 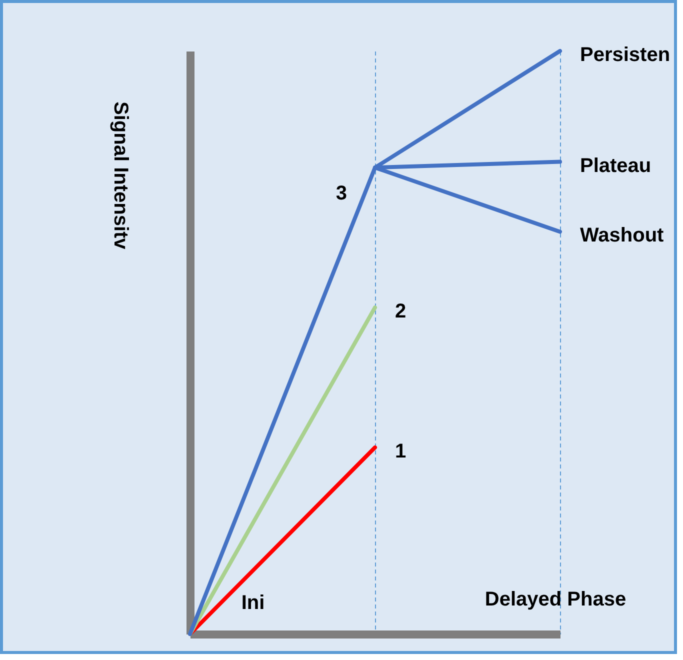 I want to click on series-label: 3, so click(x=341, y=193).